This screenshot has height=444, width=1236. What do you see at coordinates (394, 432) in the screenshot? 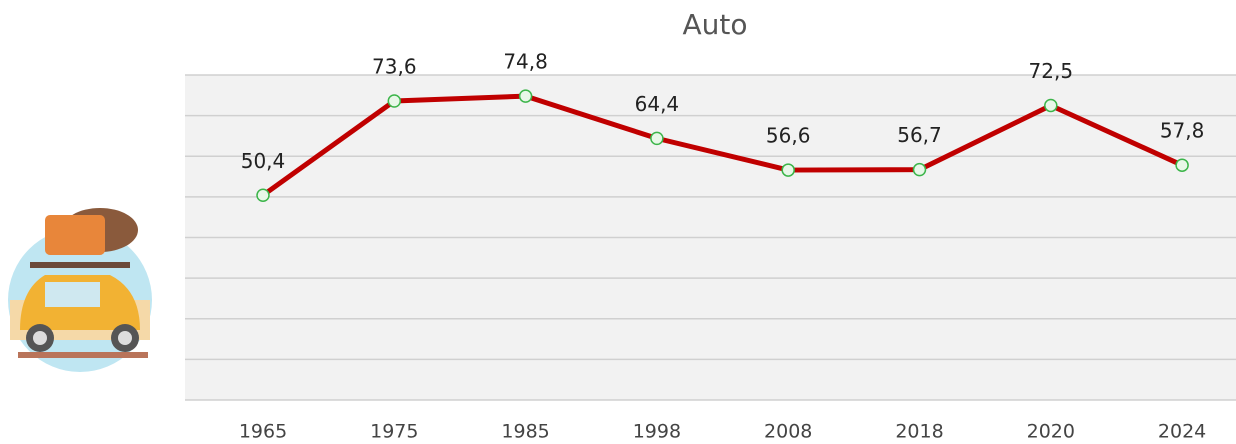
I see `x-tick-label: 1975` at bounding box center [394, 432].